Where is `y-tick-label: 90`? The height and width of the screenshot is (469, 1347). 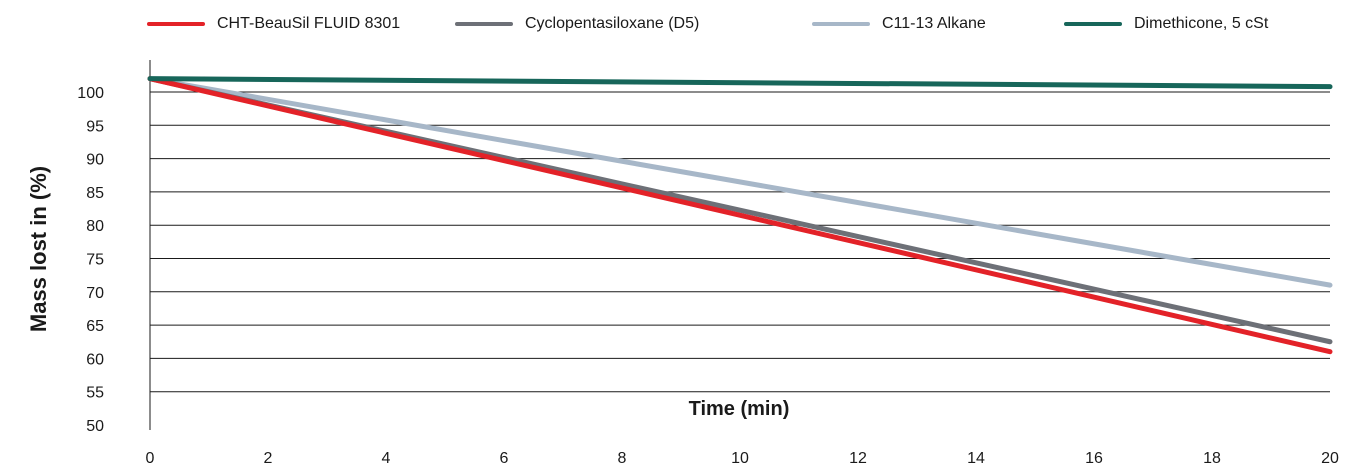 y-tick-label: 90 is located at coordinates (95, 160).